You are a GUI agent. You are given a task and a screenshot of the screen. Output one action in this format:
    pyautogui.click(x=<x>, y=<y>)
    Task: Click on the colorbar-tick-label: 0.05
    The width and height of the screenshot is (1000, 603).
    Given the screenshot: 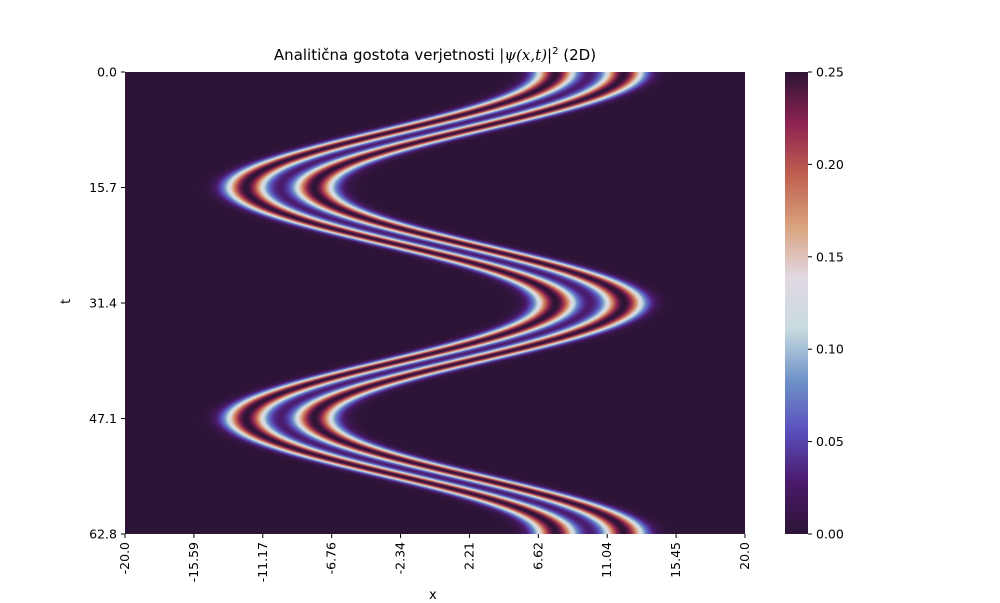 What is the action you would take?
    pyautogui.click(x=830, y=441)
    